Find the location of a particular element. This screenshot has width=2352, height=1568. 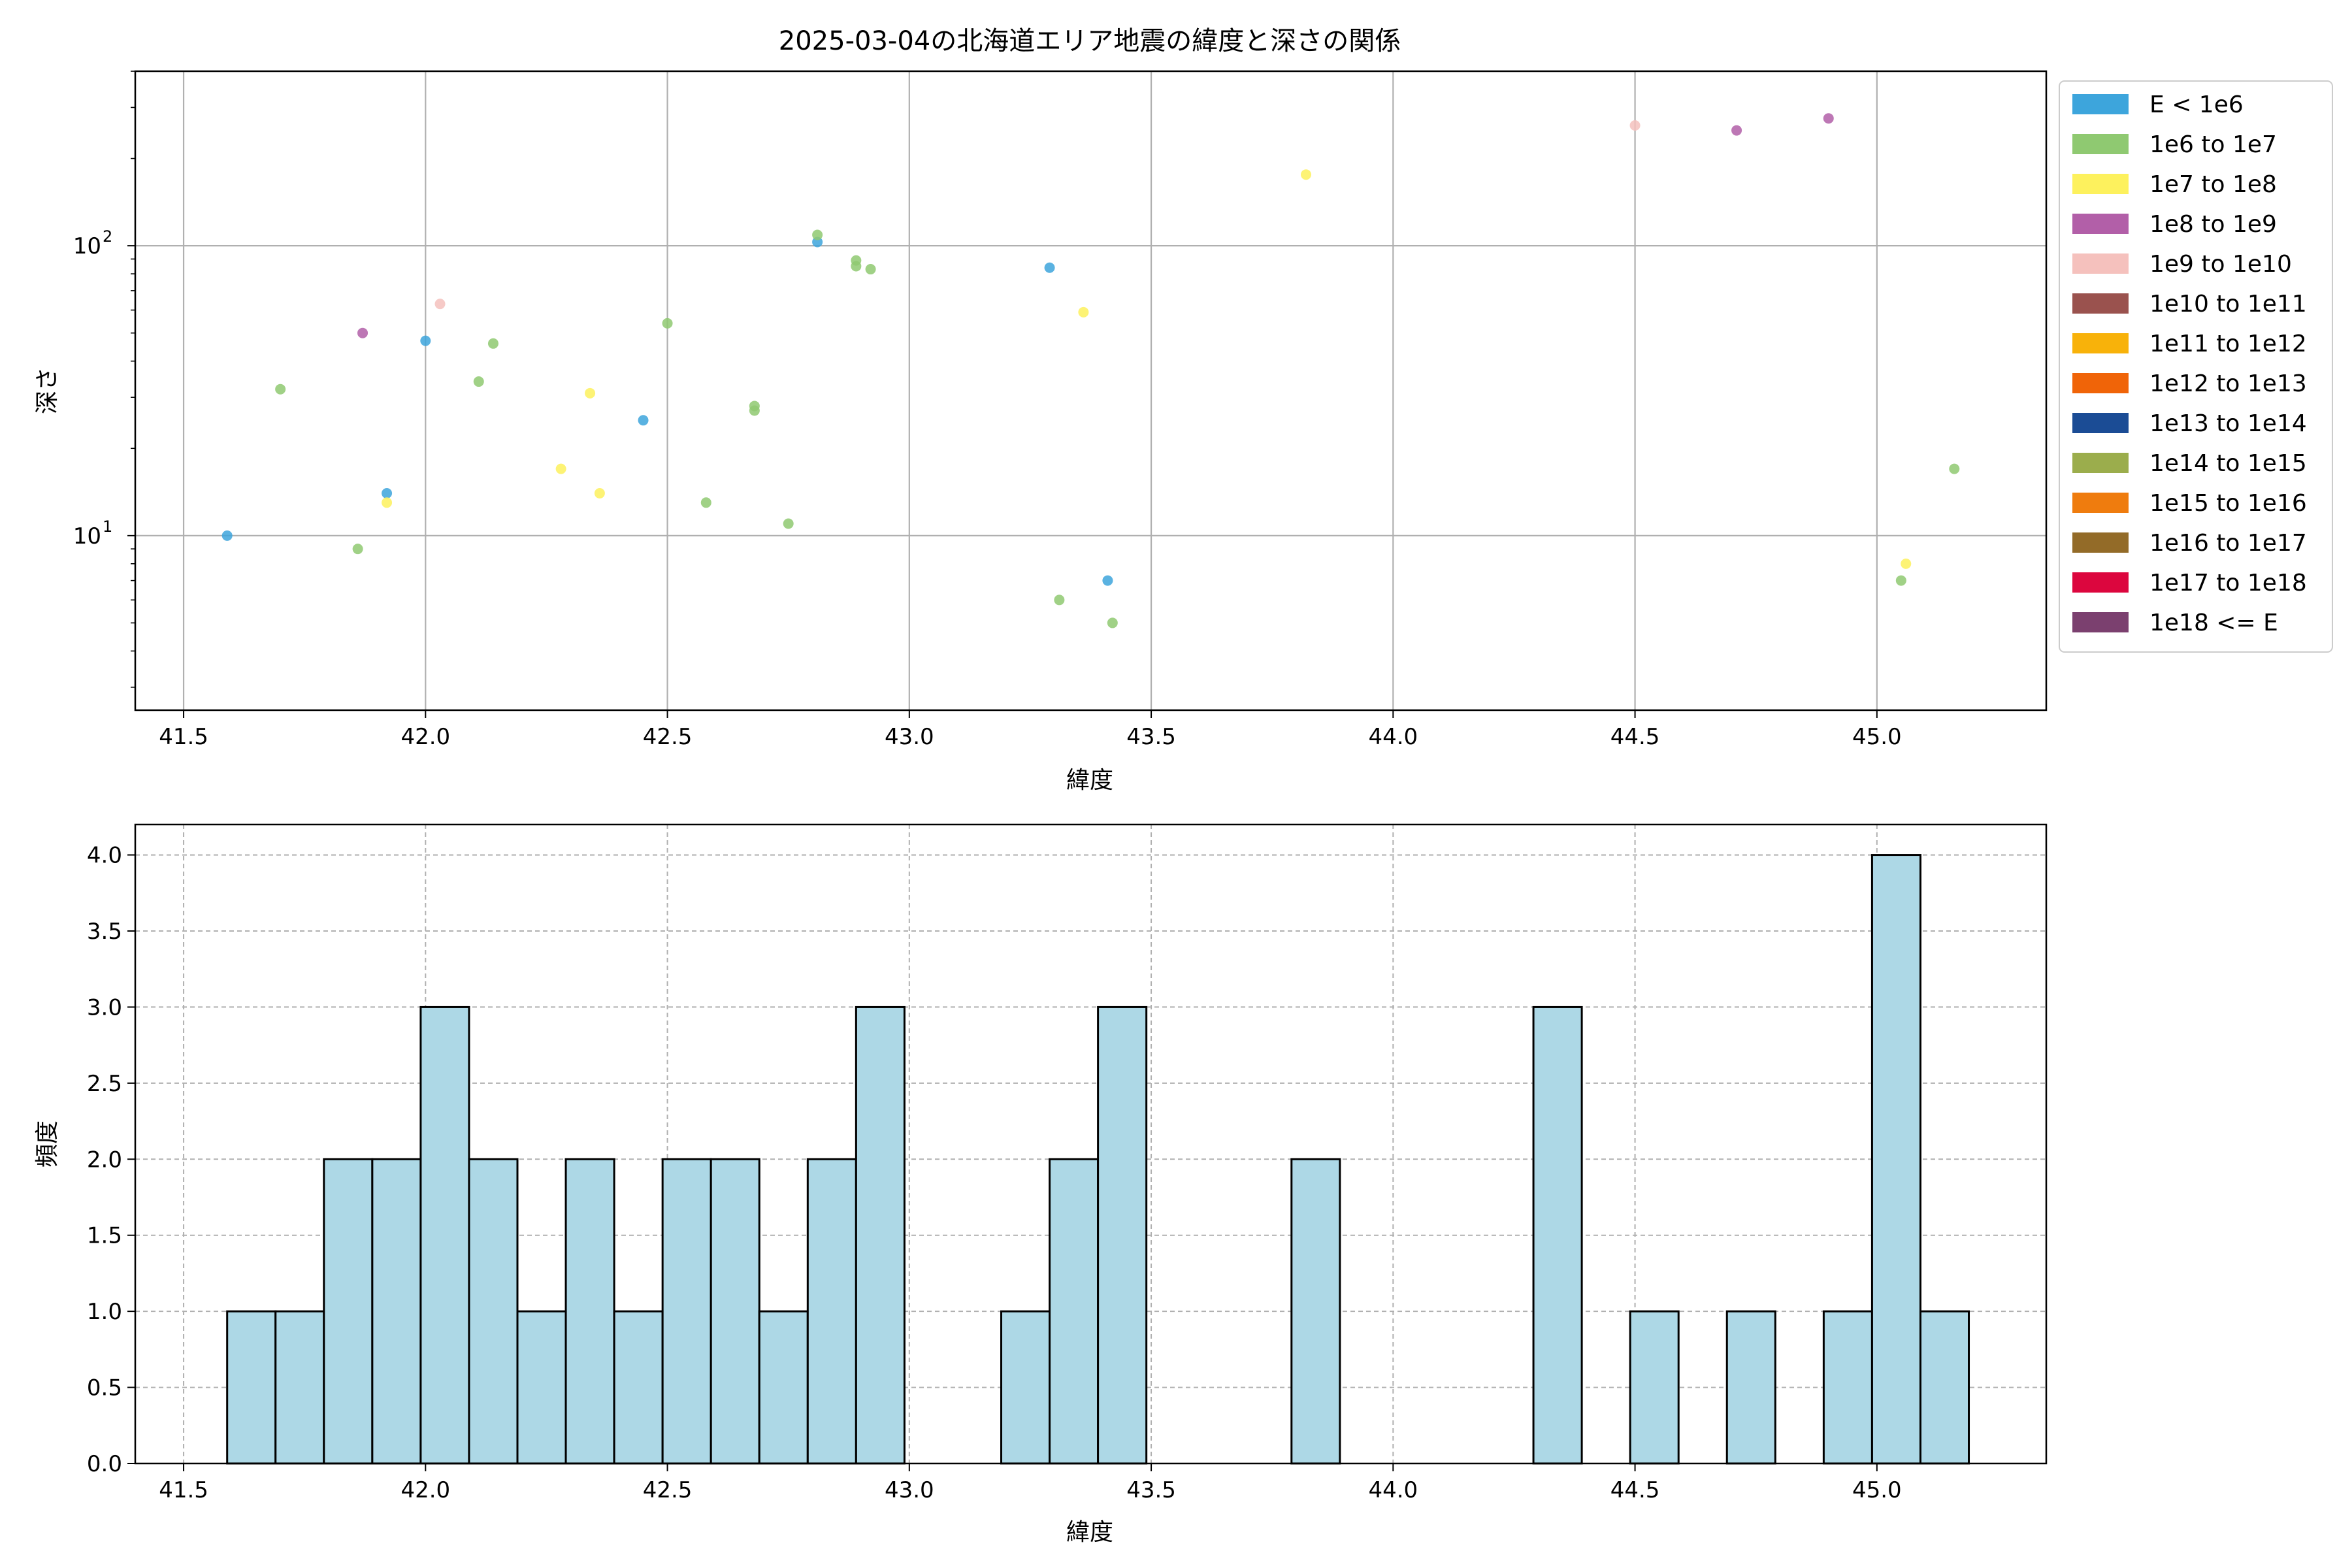

histogram-y-tick-label: 4.0 is located at coordinates (104, 856).